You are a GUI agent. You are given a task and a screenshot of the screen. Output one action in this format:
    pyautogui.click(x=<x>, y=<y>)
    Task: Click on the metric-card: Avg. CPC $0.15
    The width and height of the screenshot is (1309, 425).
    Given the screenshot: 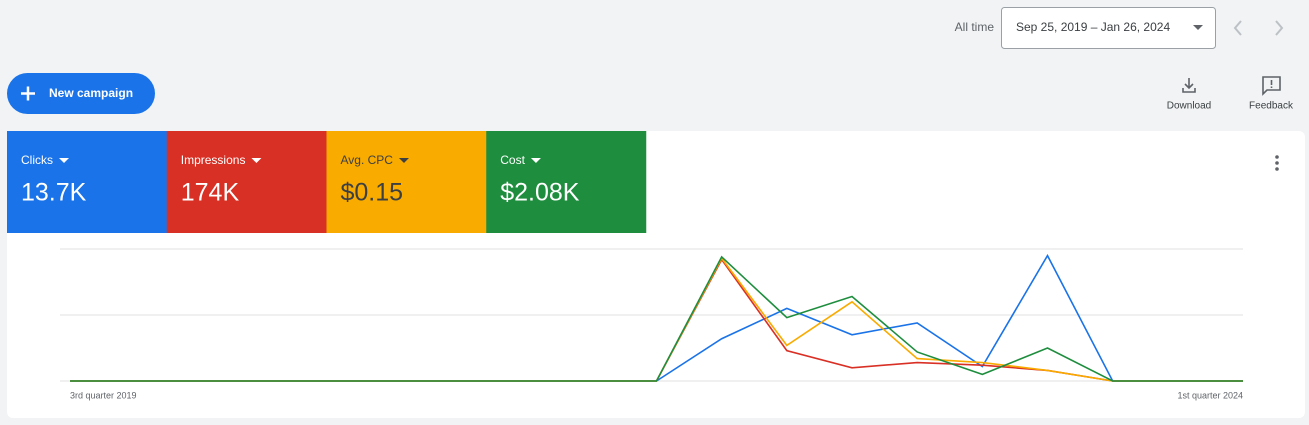 What is the action you would take?
    pyautogui.click(x=406, y=182)
    